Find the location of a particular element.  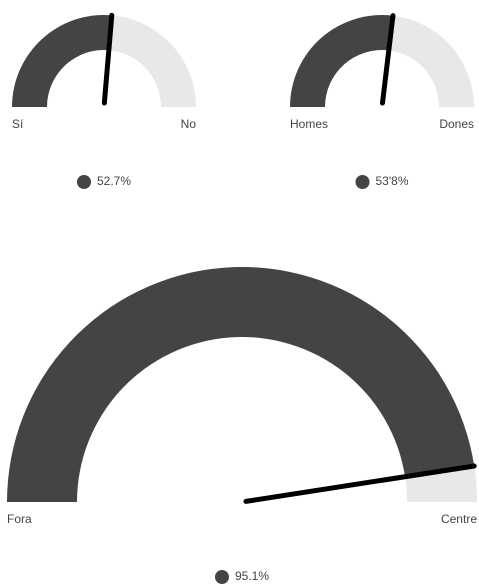

max-label: No is located at coordinates (189, 124).